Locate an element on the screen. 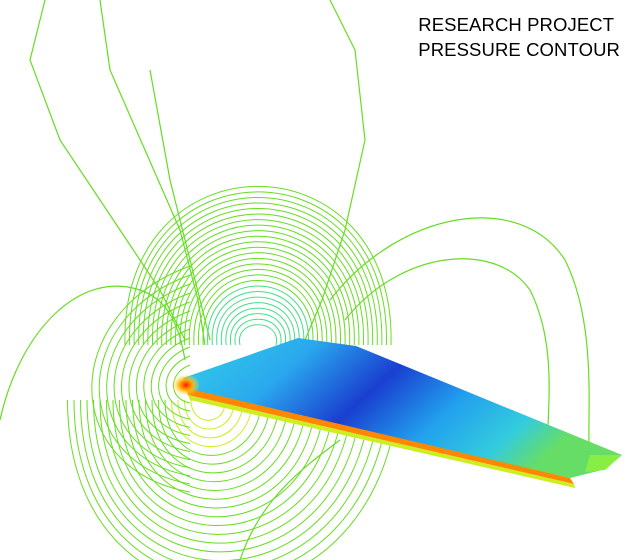 This screenshot has width=638, height=560. leading-edge-band is located at coordinates (380, 436).